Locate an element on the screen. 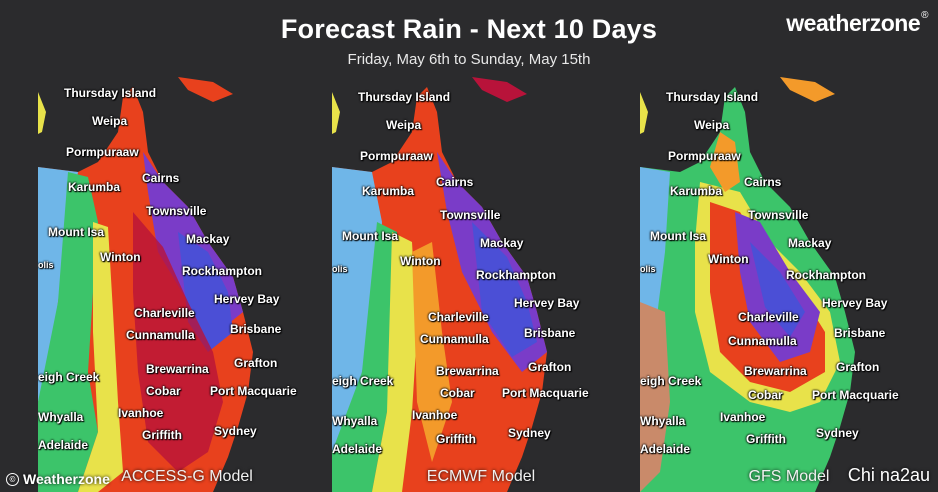  copyright-icon: © is located at coordinates (12, 479).